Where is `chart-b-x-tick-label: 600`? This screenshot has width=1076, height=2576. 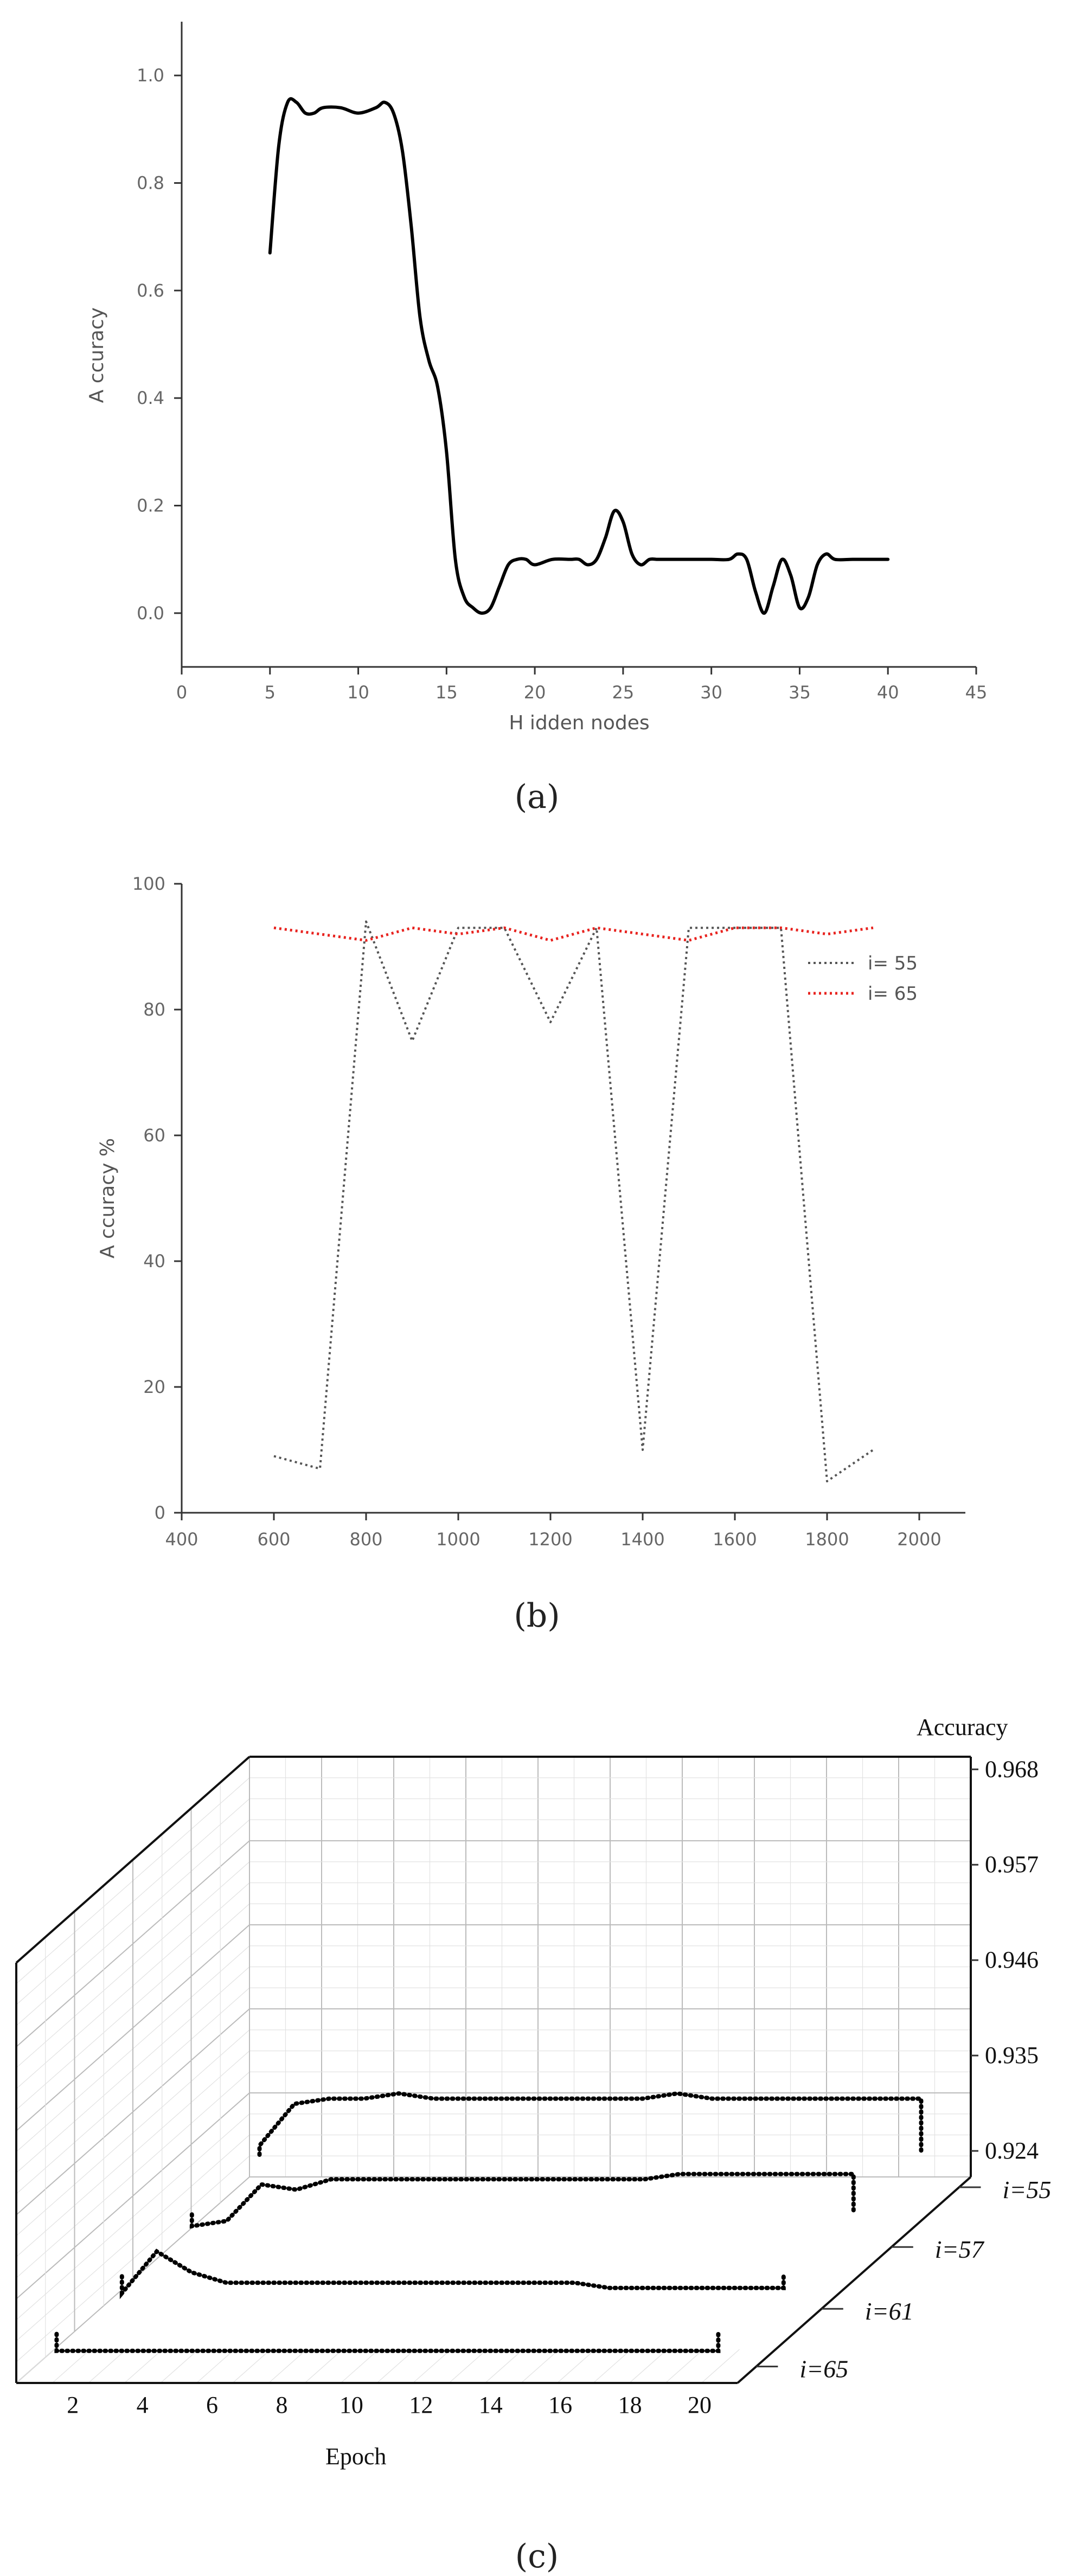
chart-b-x-tick-label: 600 is located at coordinates (273, 1539).